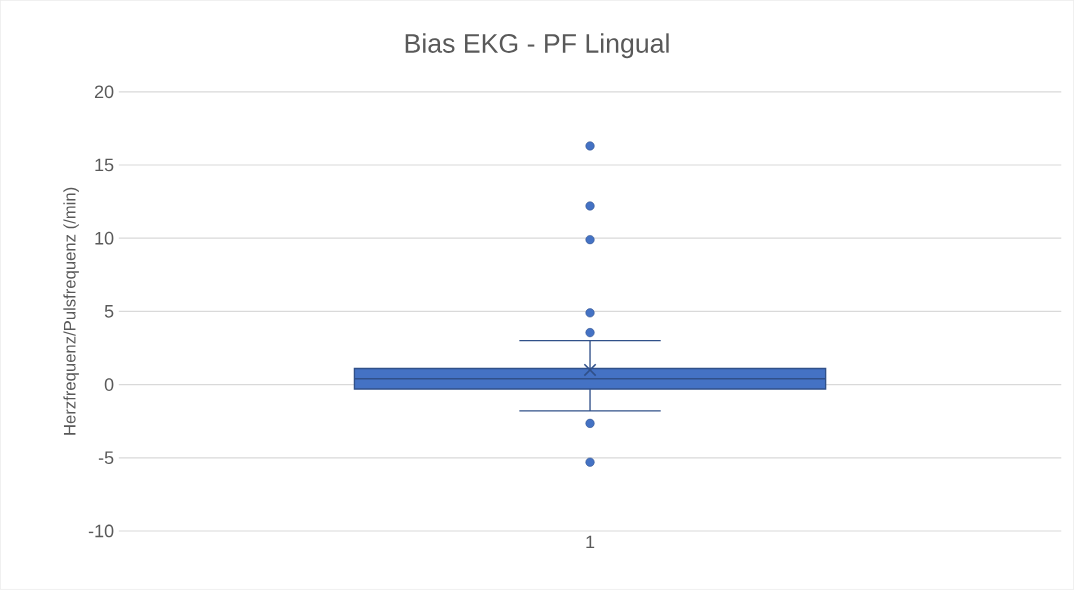 This screenshot has width=1074, height=590. I want to click on y-tick-label: 10, so click(104, 238).